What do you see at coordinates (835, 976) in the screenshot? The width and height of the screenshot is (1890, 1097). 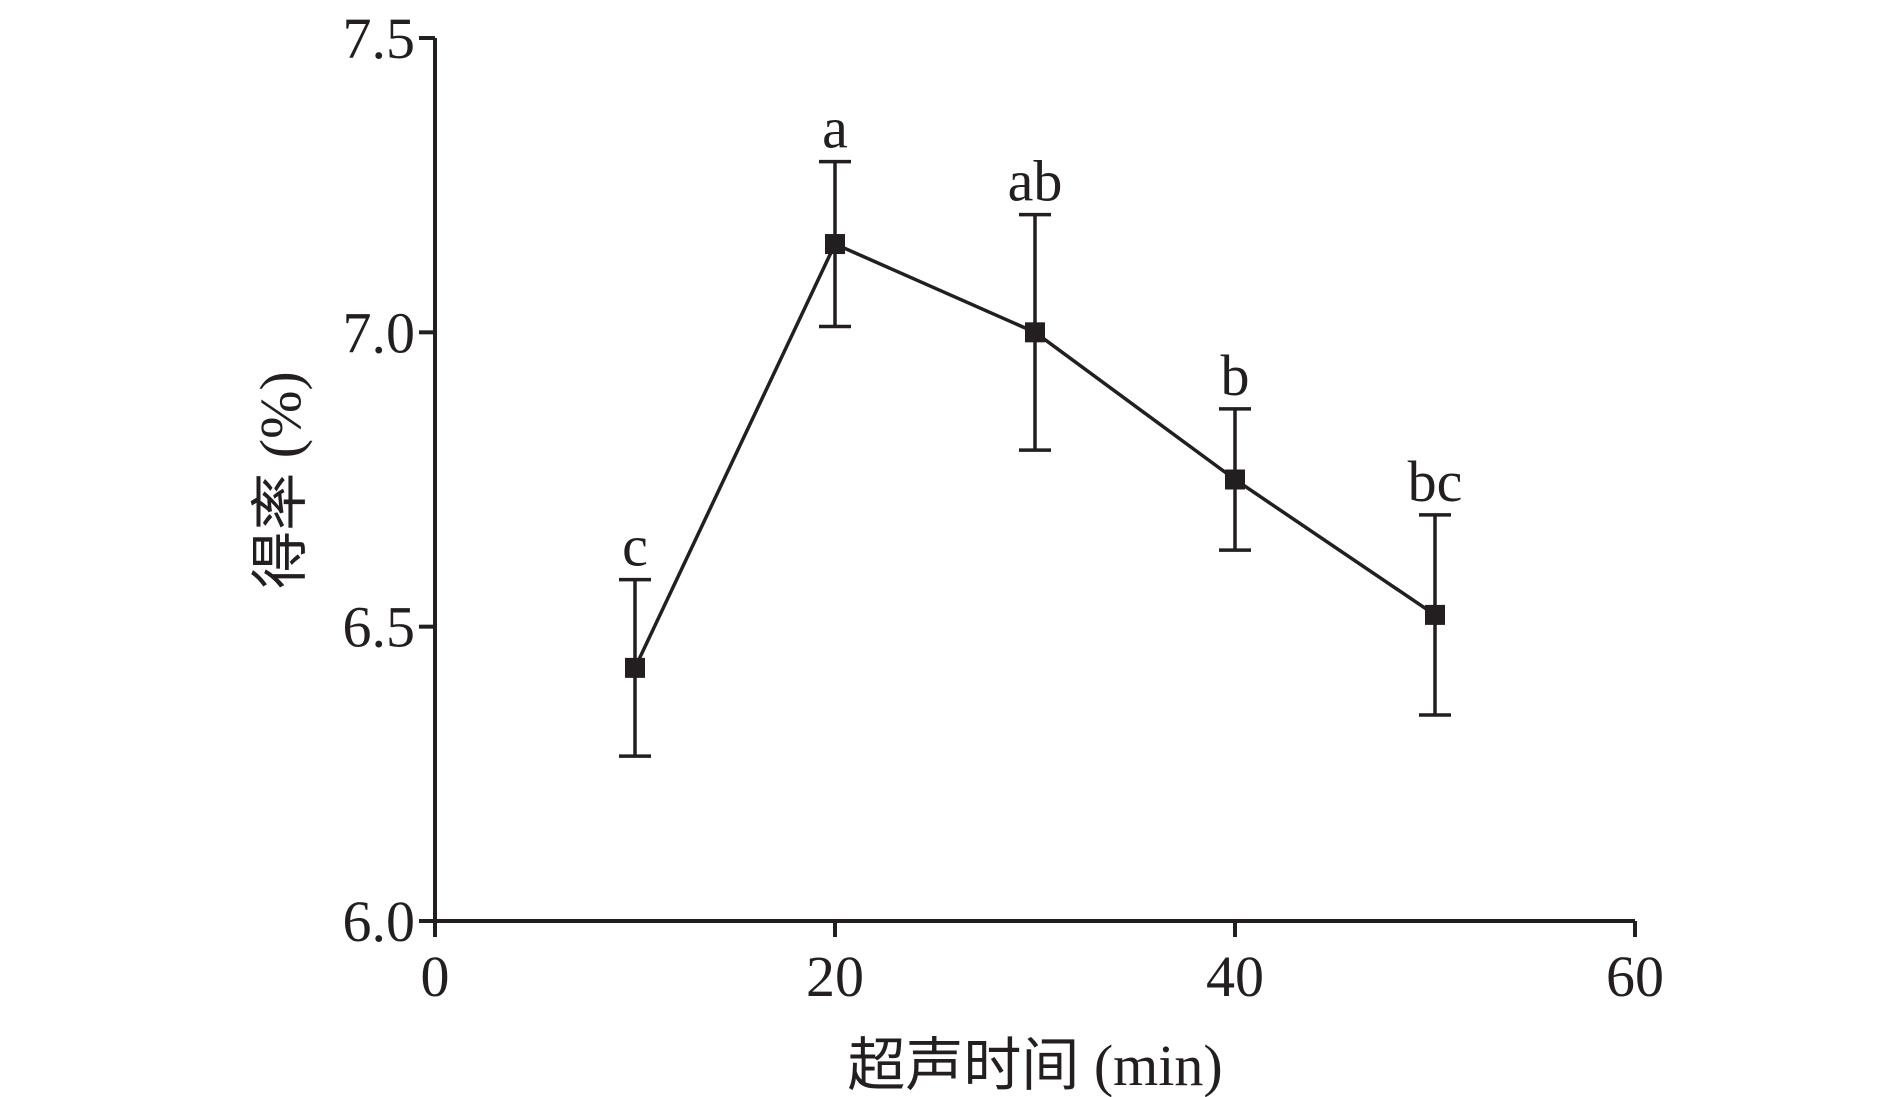 I see `x-tick-label: 20` at bounding box center [835, 976].